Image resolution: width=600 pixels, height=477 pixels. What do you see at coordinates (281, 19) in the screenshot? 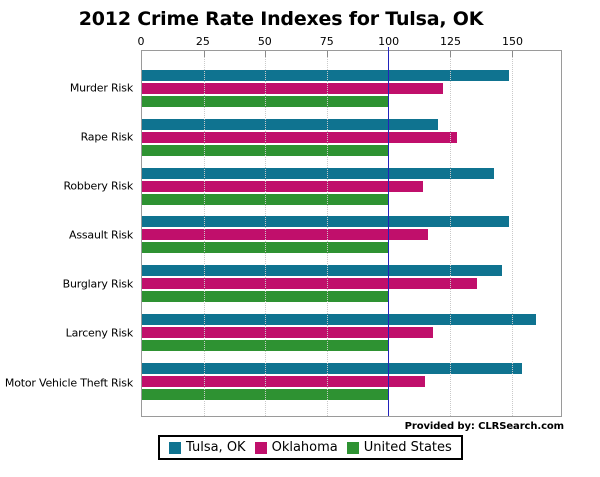
I see `chart-title: 2012 Crime Rate Indexes for Tulsa, OK` at bounding box center [281, 19].